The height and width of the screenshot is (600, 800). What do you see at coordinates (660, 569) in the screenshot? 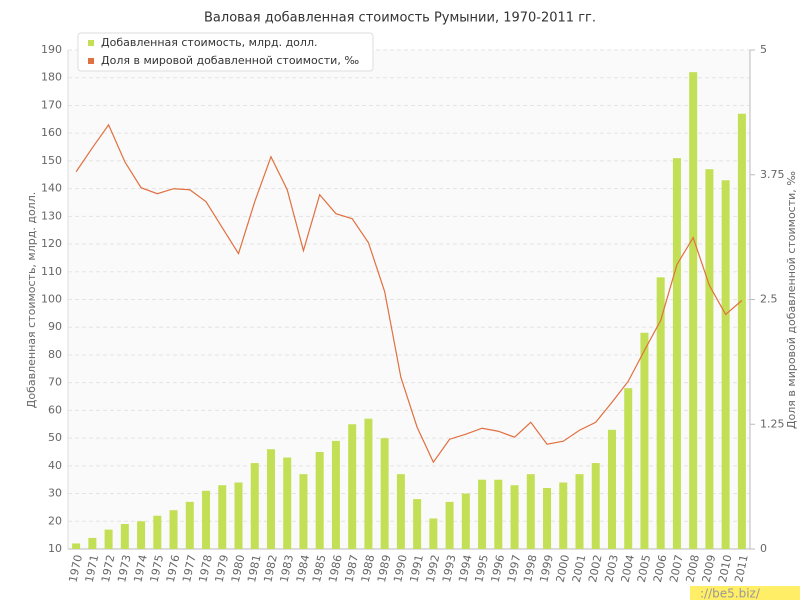
I see `x-tick-label: 2006` at bounding box center [660, 569].